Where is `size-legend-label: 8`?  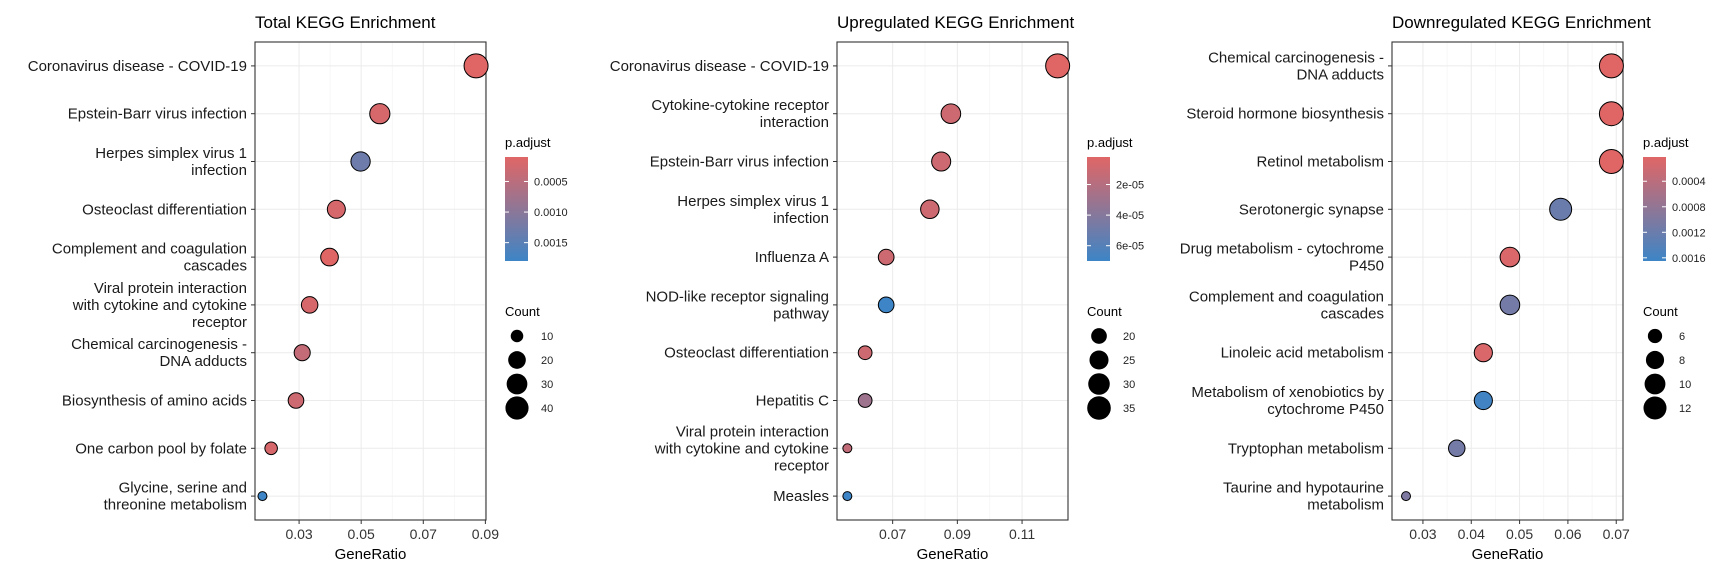 size-legend-label: 8 is located at coordinates (1682, 361).